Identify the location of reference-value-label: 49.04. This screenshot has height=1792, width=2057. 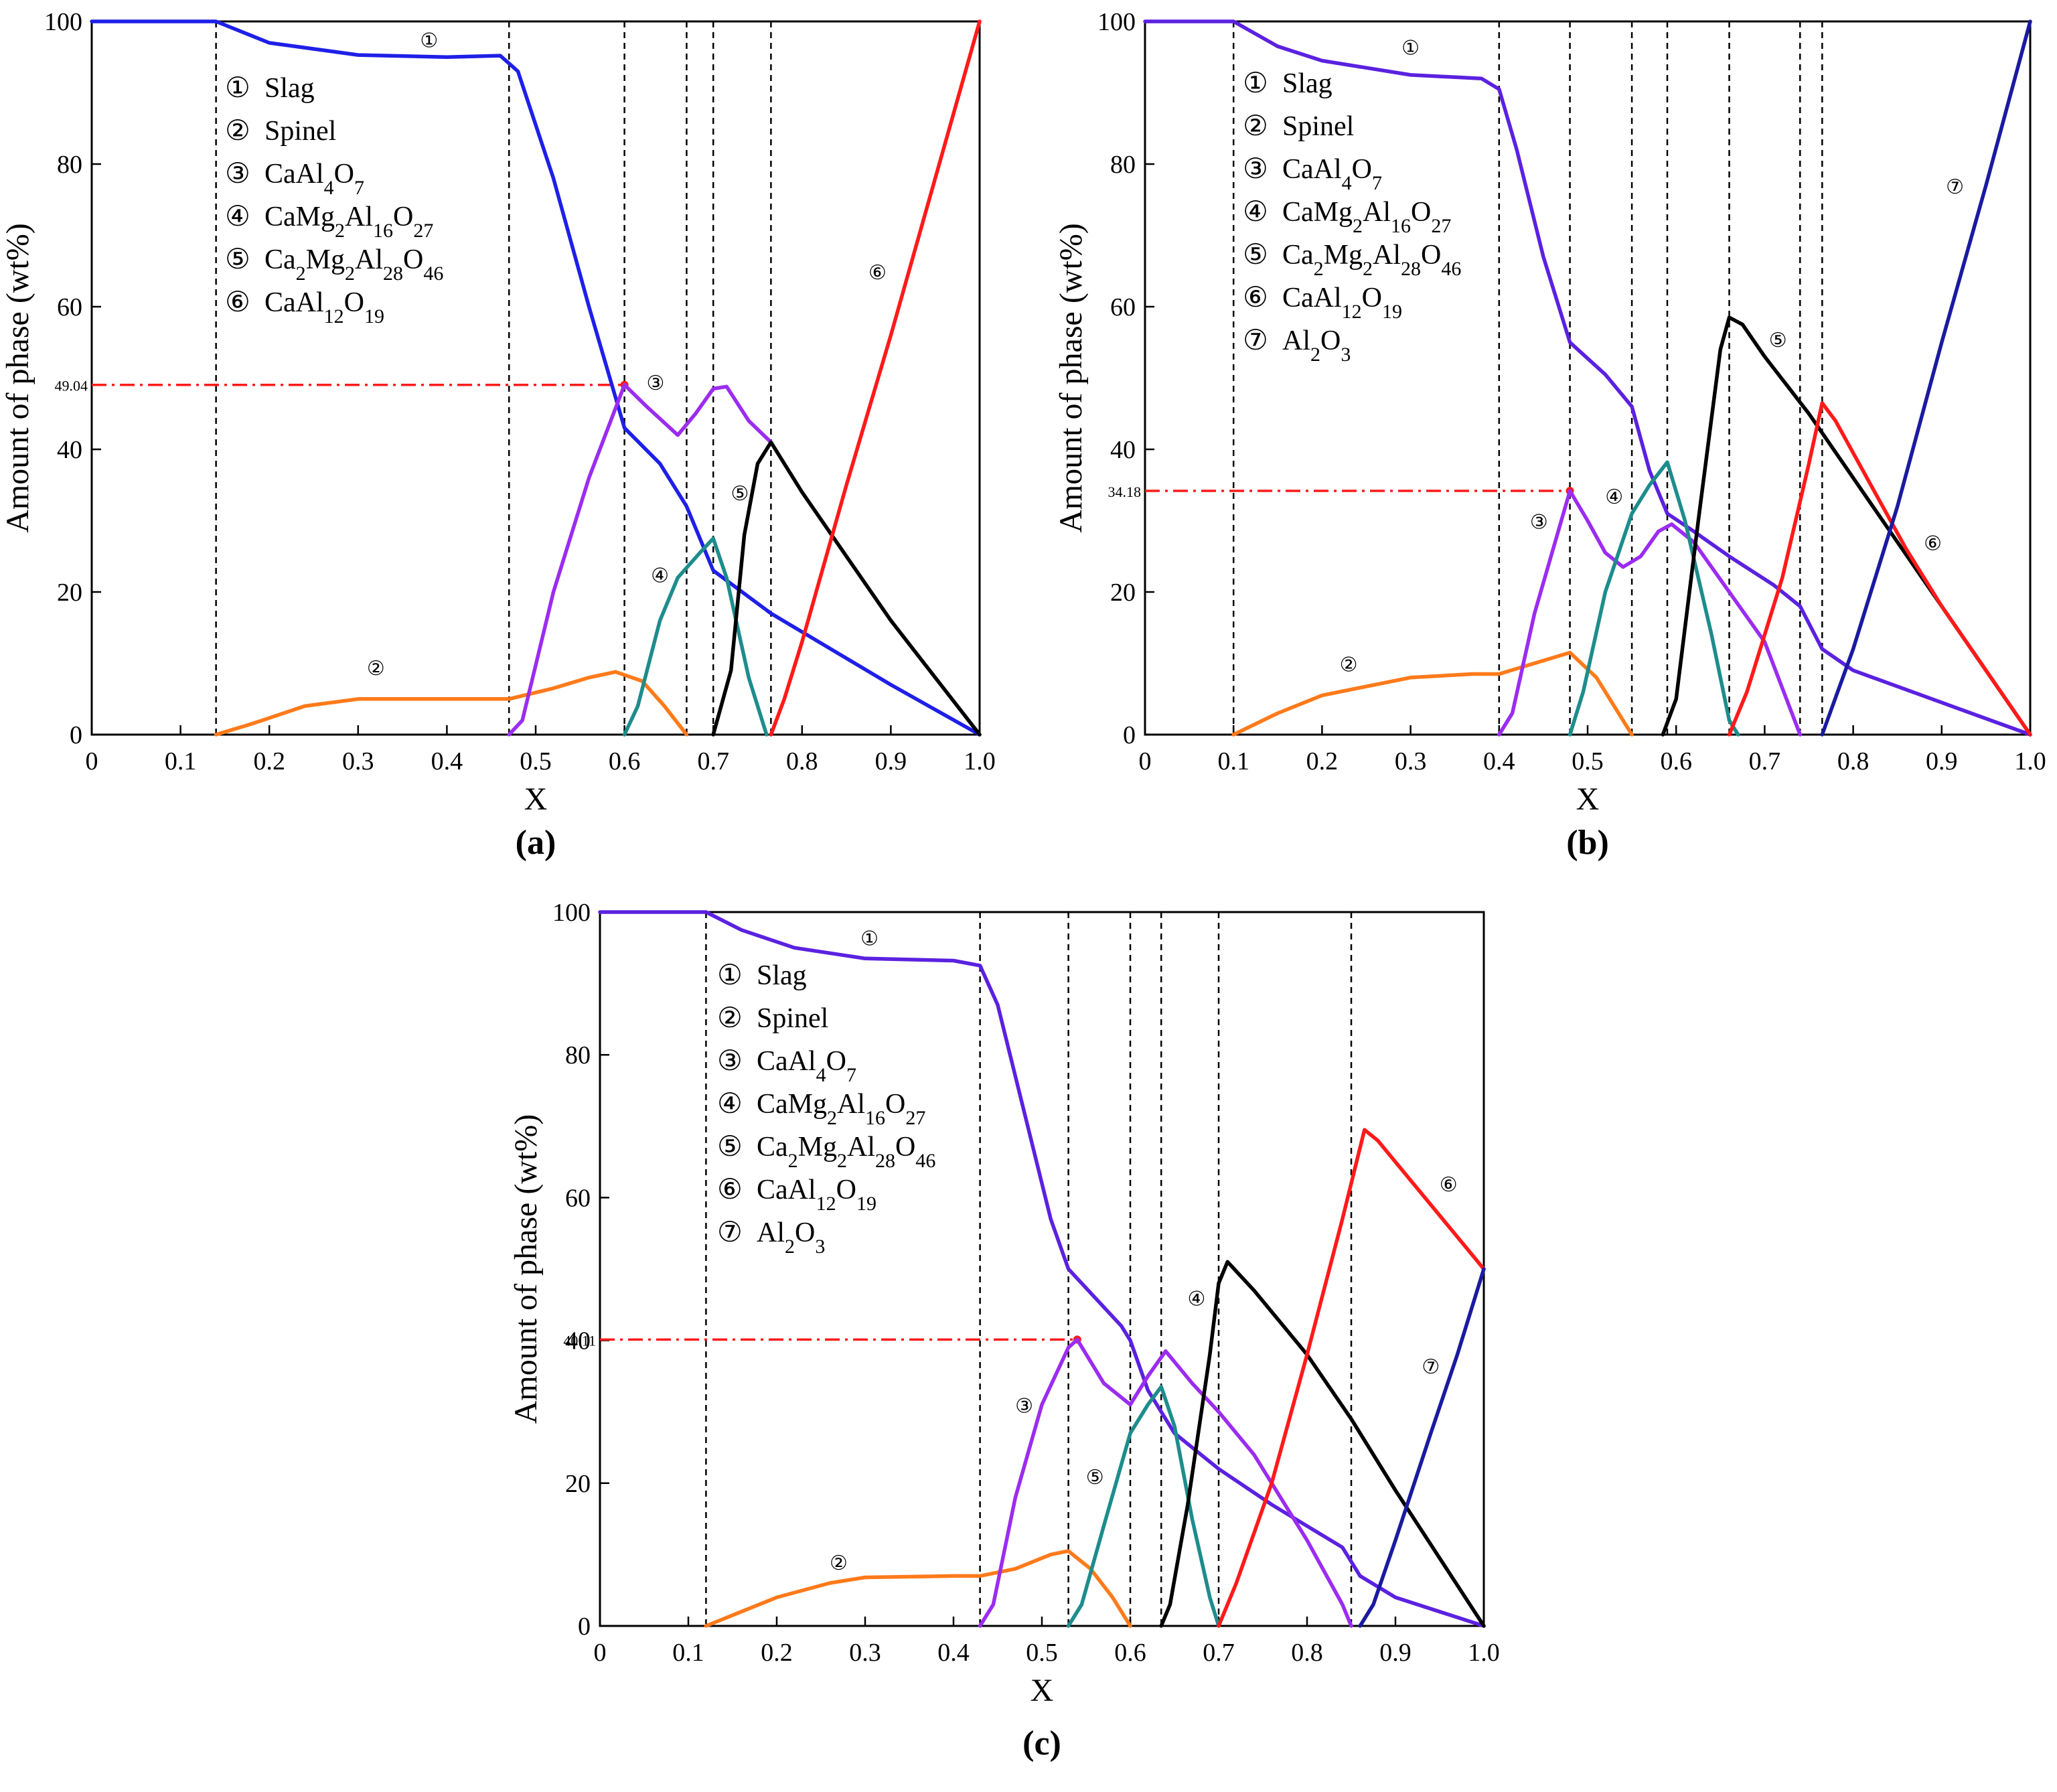
(71, 386).